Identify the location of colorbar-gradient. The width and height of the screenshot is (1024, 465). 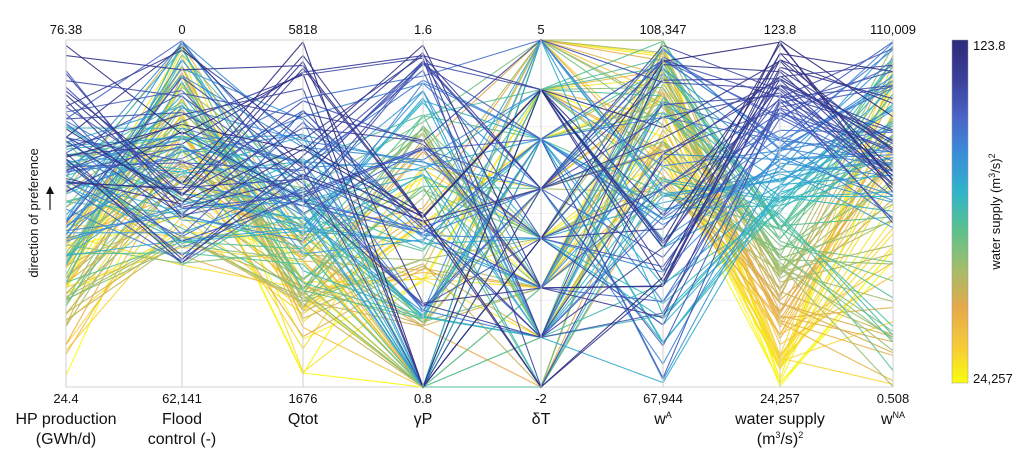
(960, 211).